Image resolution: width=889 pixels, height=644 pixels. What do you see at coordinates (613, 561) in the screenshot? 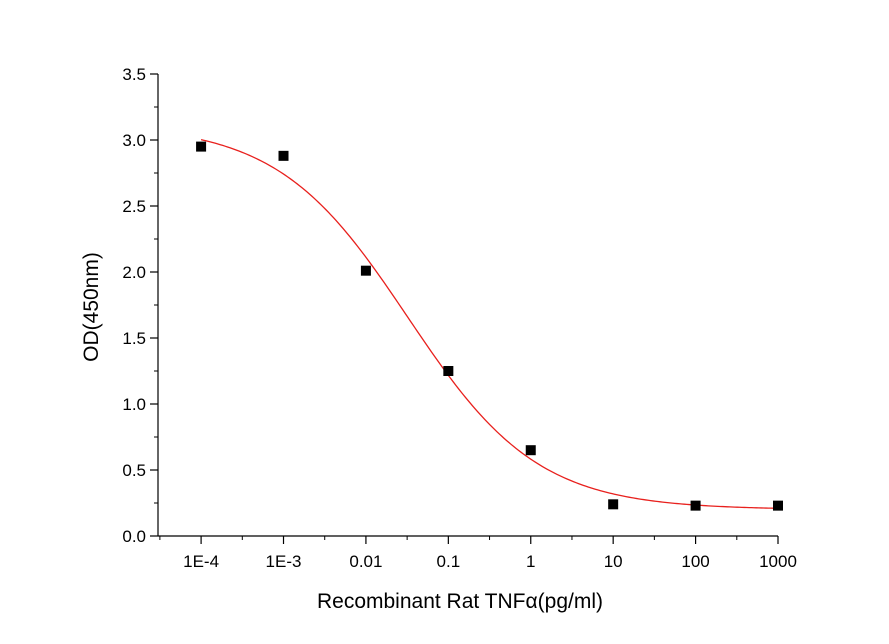
I see `x-tick-label: 10` at bounding box center [613, 561].